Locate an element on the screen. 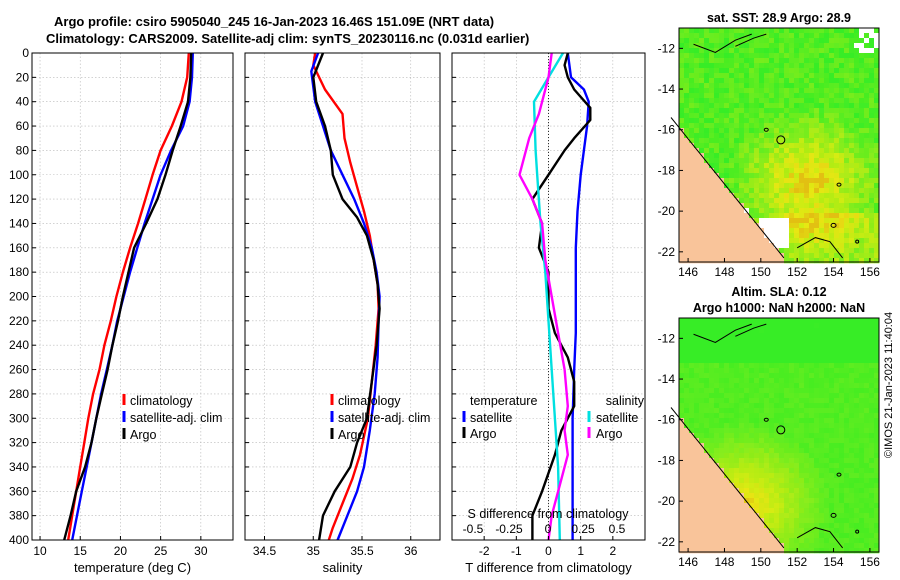 This screenshot has height=580, width=900. difference-legend-title-temperature: temperature is located at coordinates (503, 401).